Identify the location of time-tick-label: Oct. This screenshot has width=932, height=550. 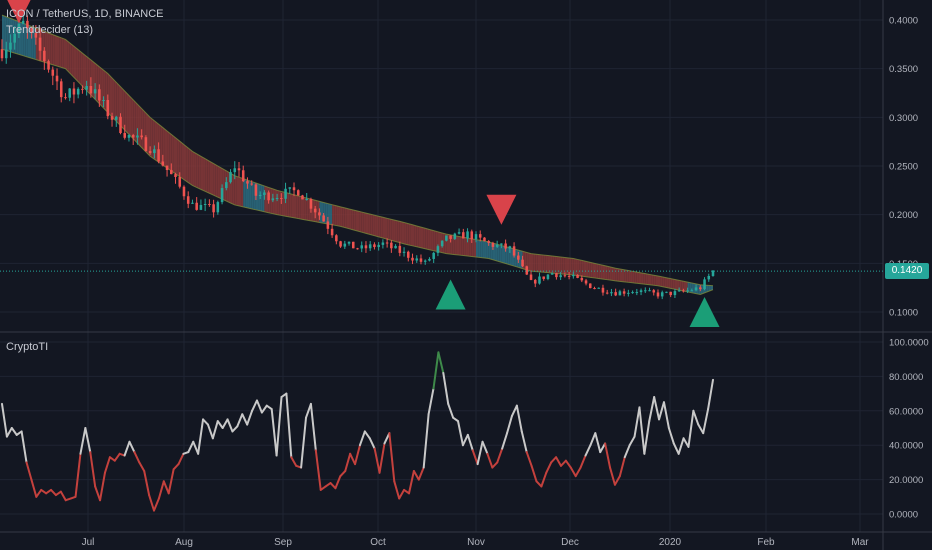
(378, 542).